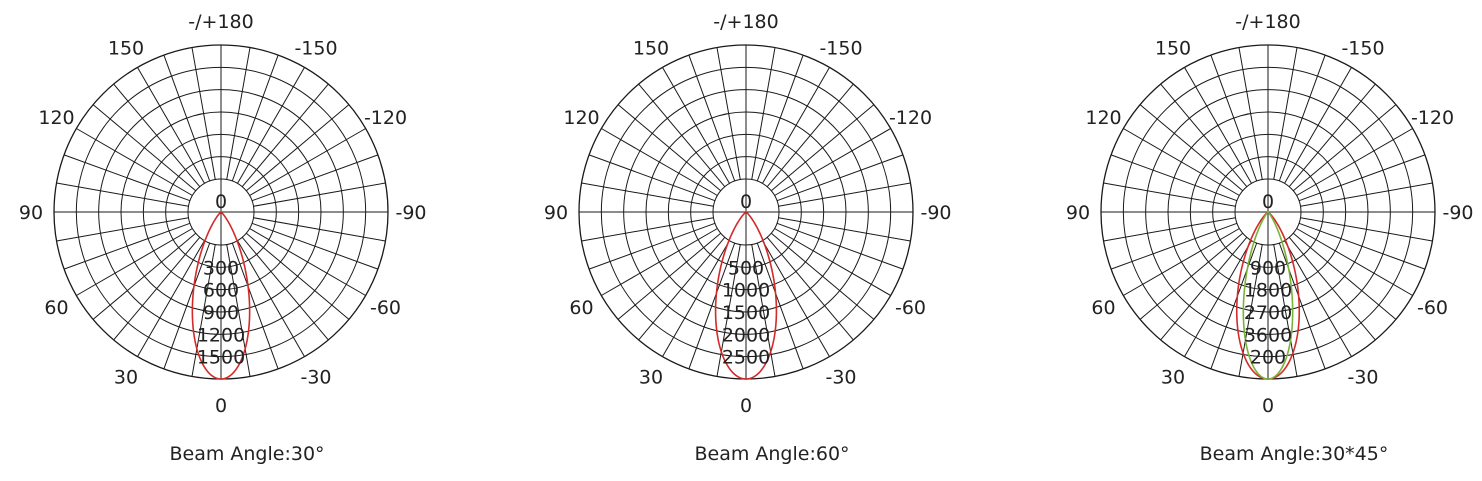 This screenshot has height=481, width=1482. Describe the element at coordinates (1268, 313) in the screenshot. I see `radial-label: 2700` at that location.